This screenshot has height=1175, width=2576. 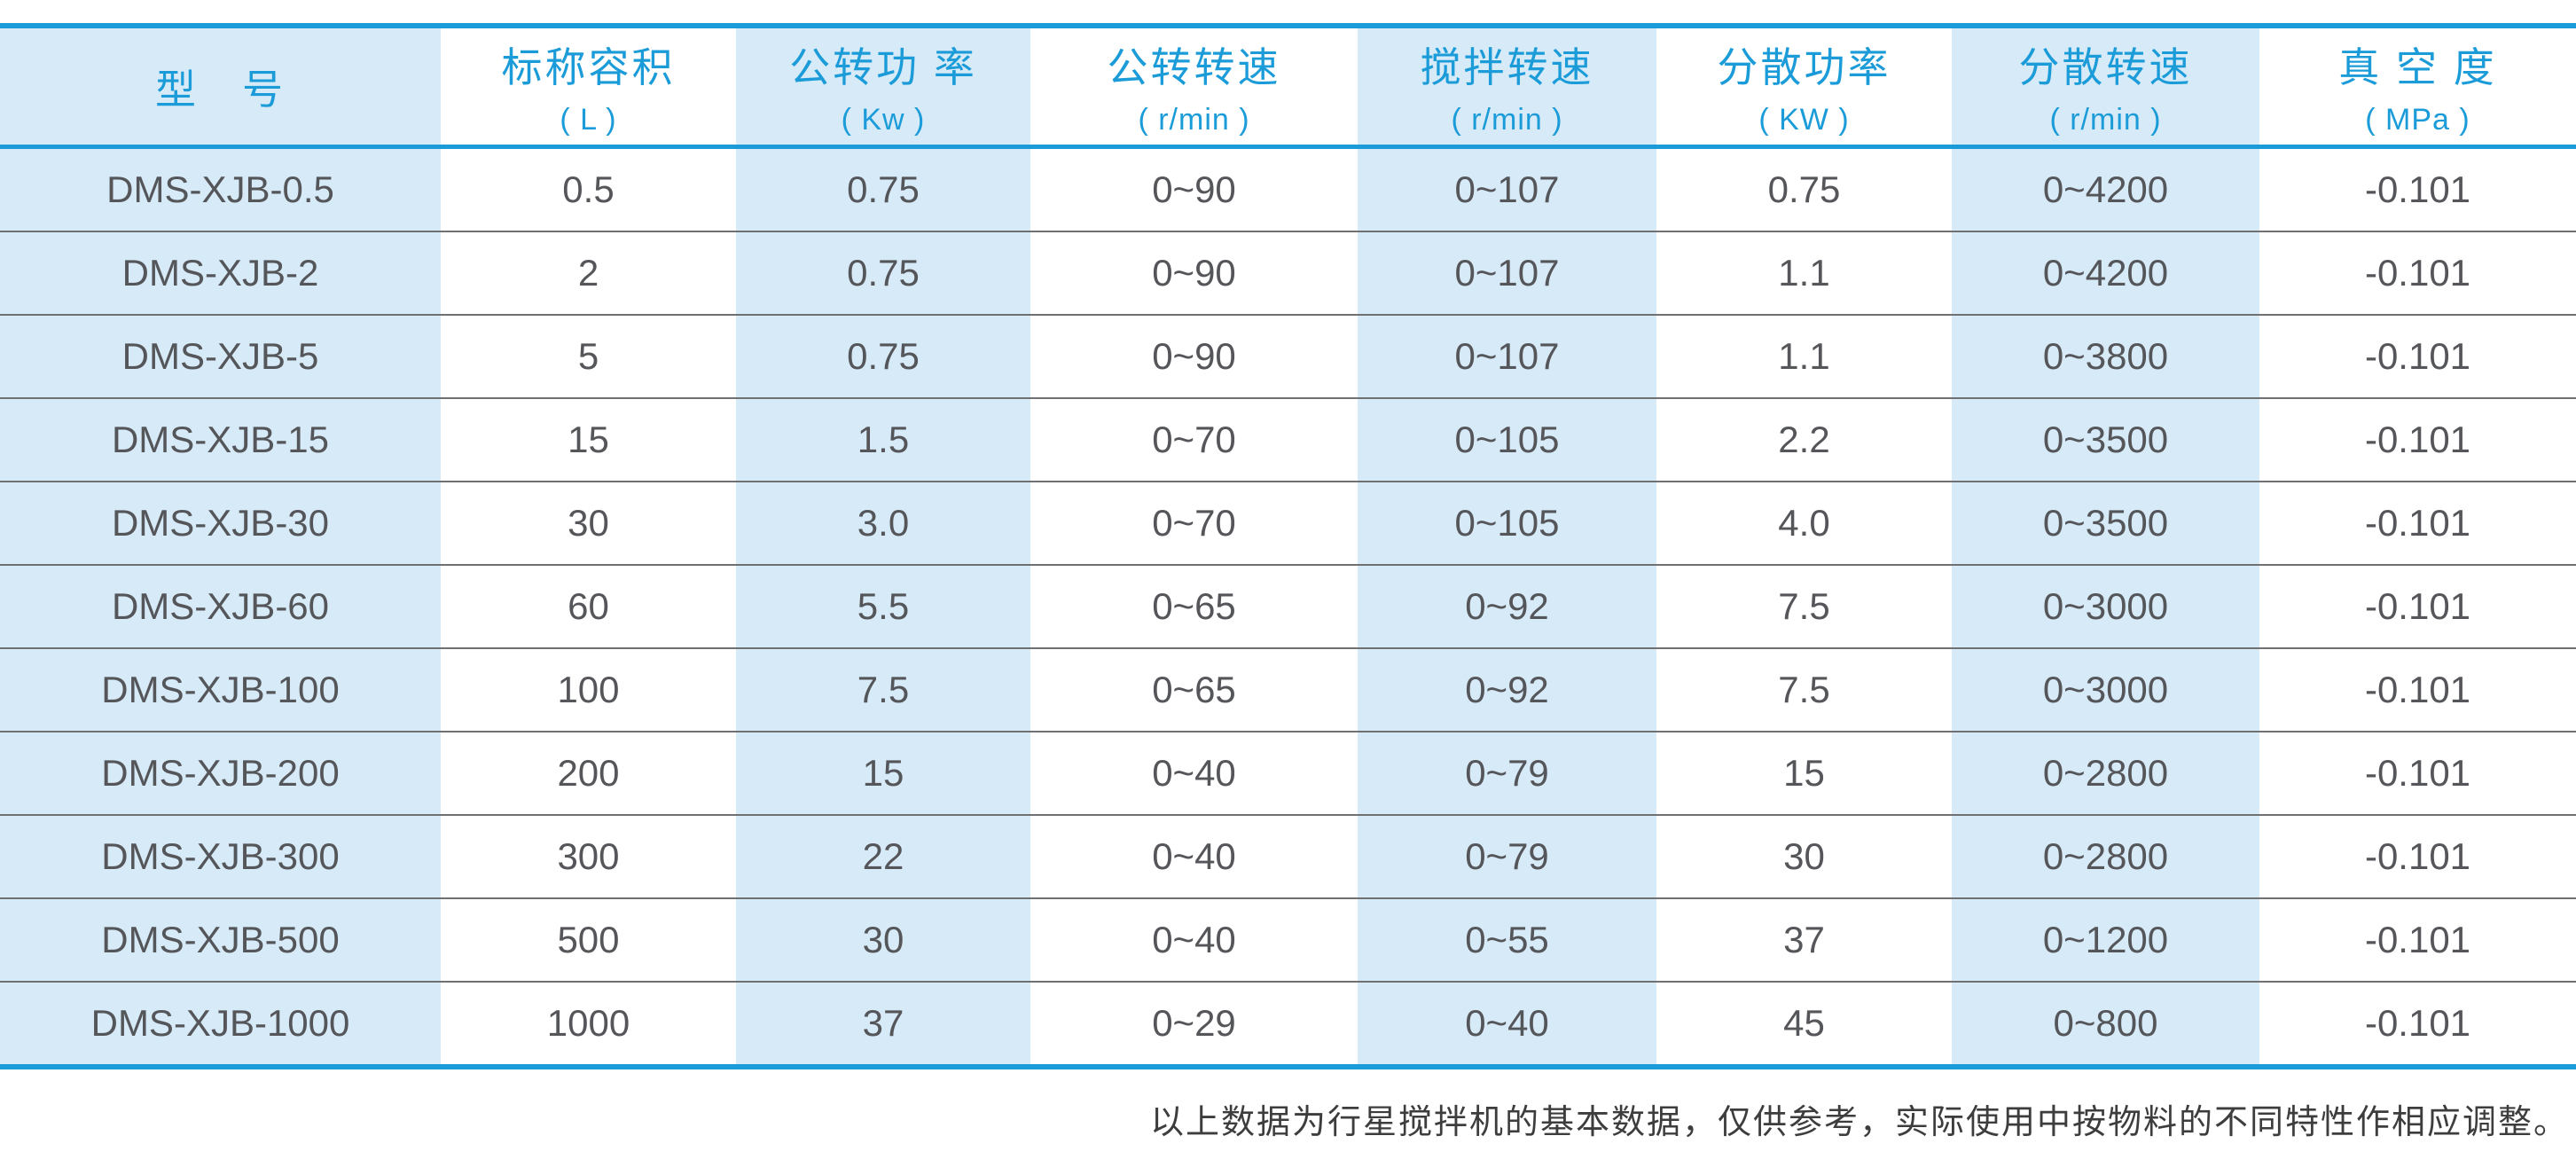 What do you see at coordinates (220, 940) in the screenshot?
I see `model-cell: DMS-XJB-500` at bounding box center [220, 940].